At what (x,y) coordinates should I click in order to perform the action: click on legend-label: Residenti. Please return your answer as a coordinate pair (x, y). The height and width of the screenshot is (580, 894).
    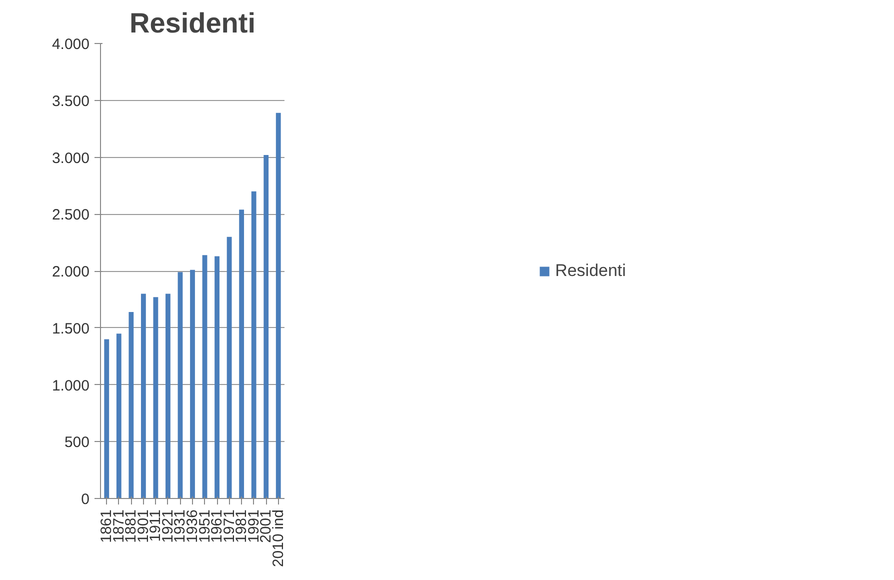
    Looking at the image, I should click on (590, 270).